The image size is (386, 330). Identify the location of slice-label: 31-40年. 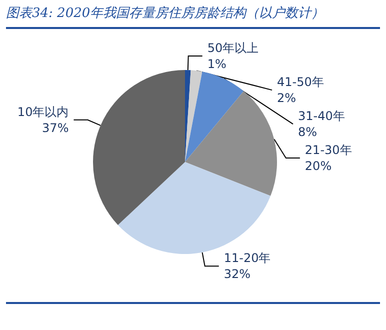
(321, 116).